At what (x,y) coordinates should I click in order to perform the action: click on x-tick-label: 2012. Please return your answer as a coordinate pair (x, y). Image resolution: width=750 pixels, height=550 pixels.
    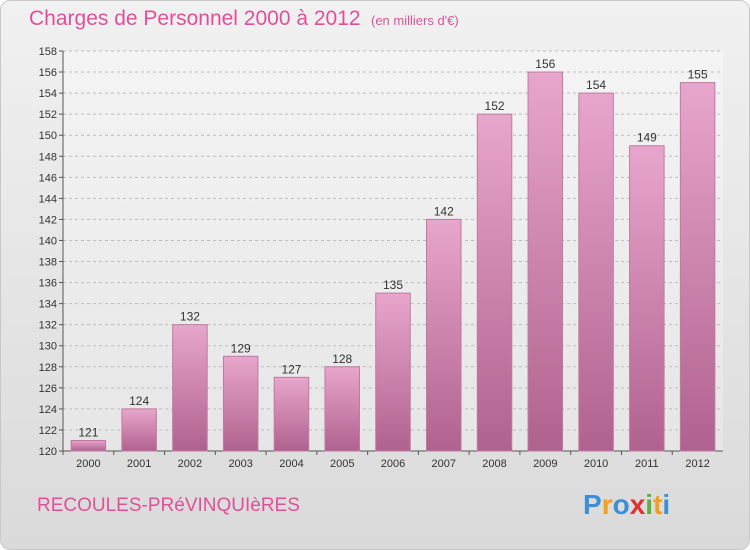
    Looking at the image, I should click on (697, 464).